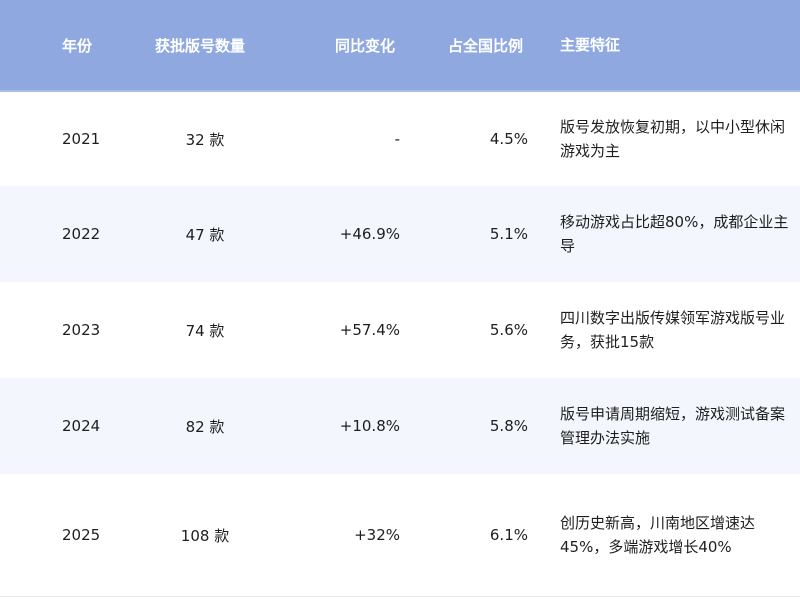 Image resolution: width=800 pixels, height=600 pixels. Describe the element at coordinates (205, 535) in the screenshot. I see `count-cell: 108 款` at that location.